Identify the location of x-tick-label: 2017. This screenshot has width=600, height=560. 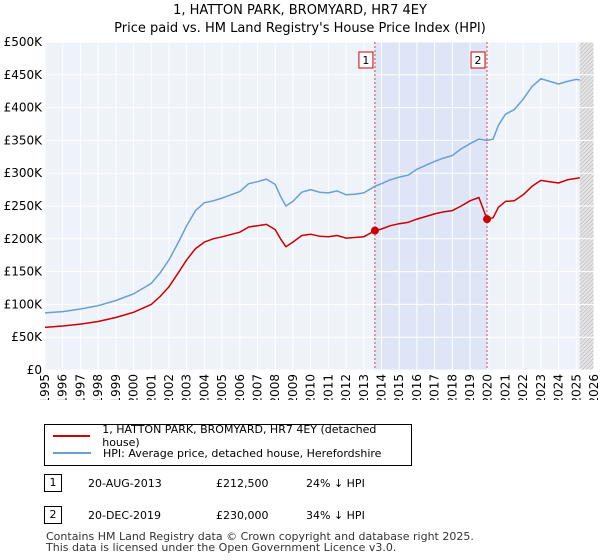
(435, 387).